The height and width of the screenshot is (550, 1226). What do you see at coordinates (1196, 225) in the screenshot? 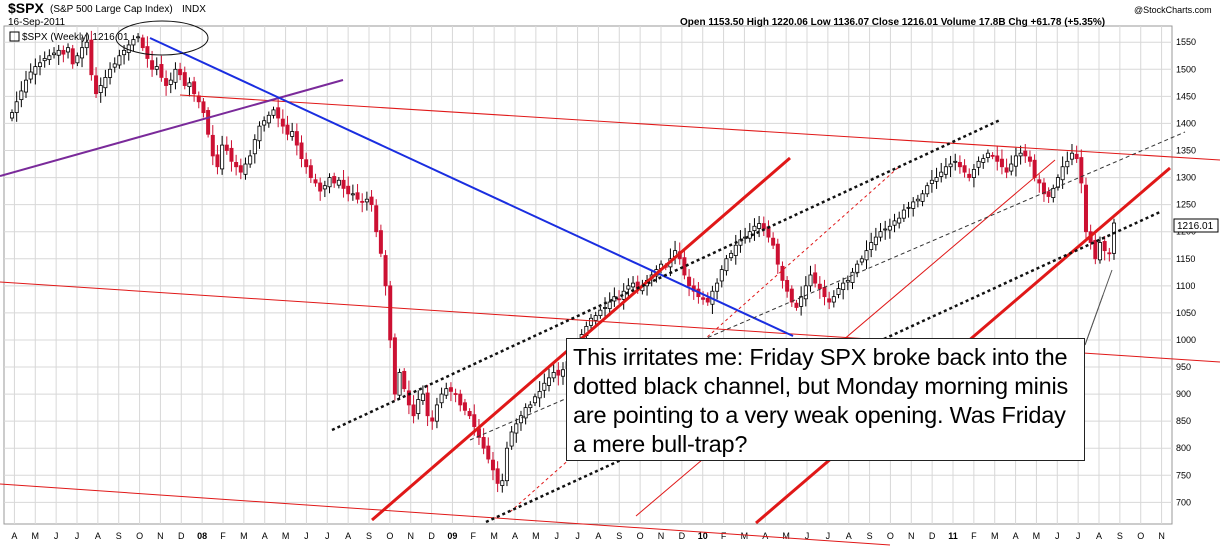
I see `price-tag-box` at bounding box center [1196, 225].